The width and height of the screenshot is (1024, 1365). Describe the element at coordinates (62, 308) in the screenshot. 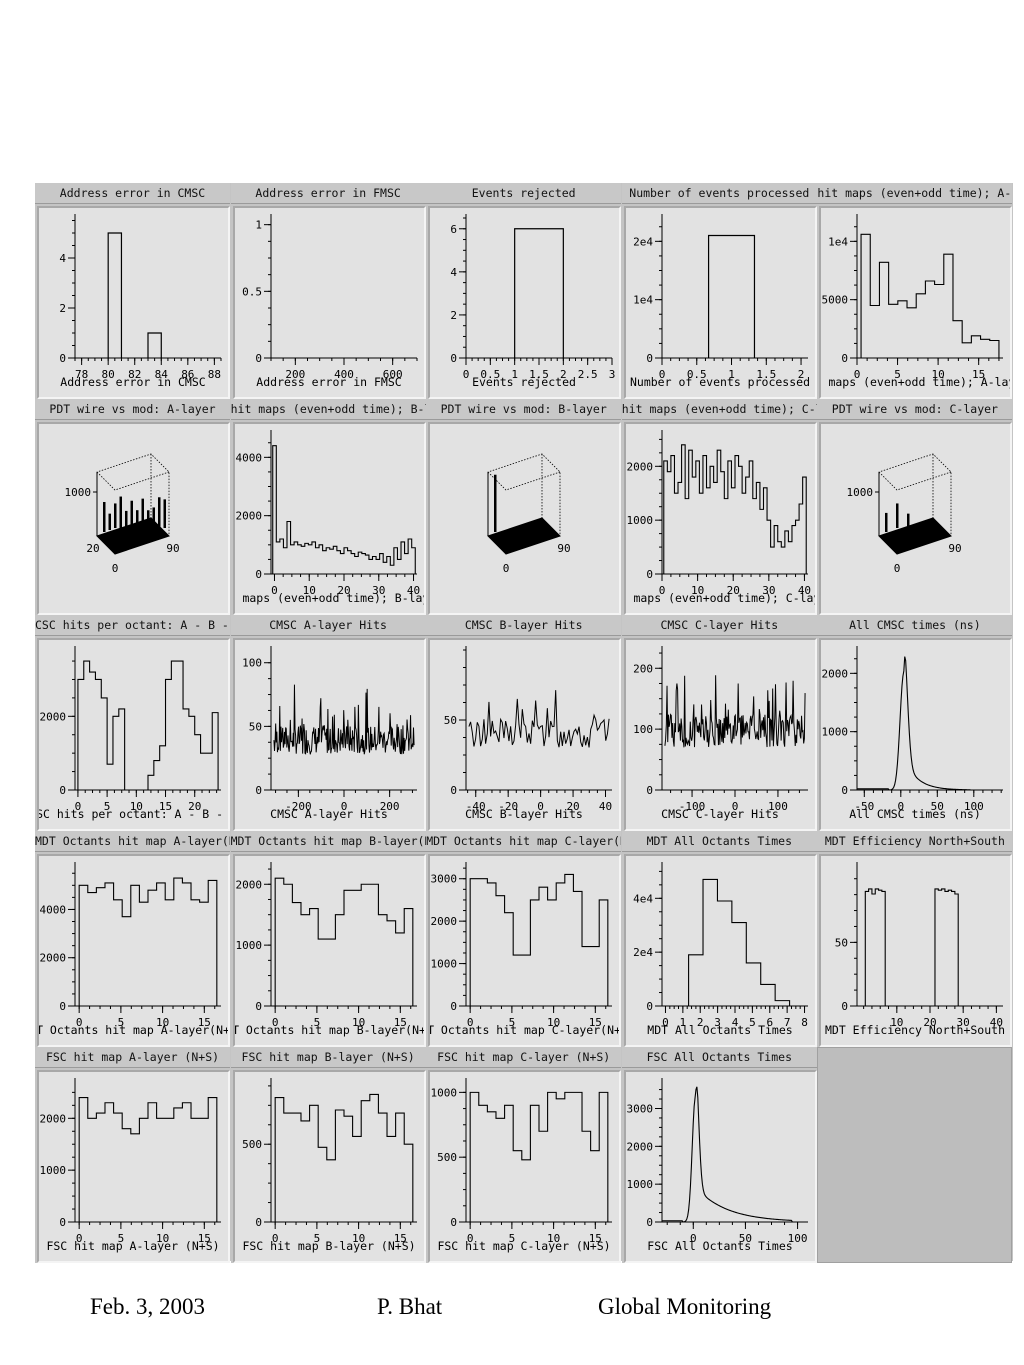

I see `y-tick-label: 2` at that location.